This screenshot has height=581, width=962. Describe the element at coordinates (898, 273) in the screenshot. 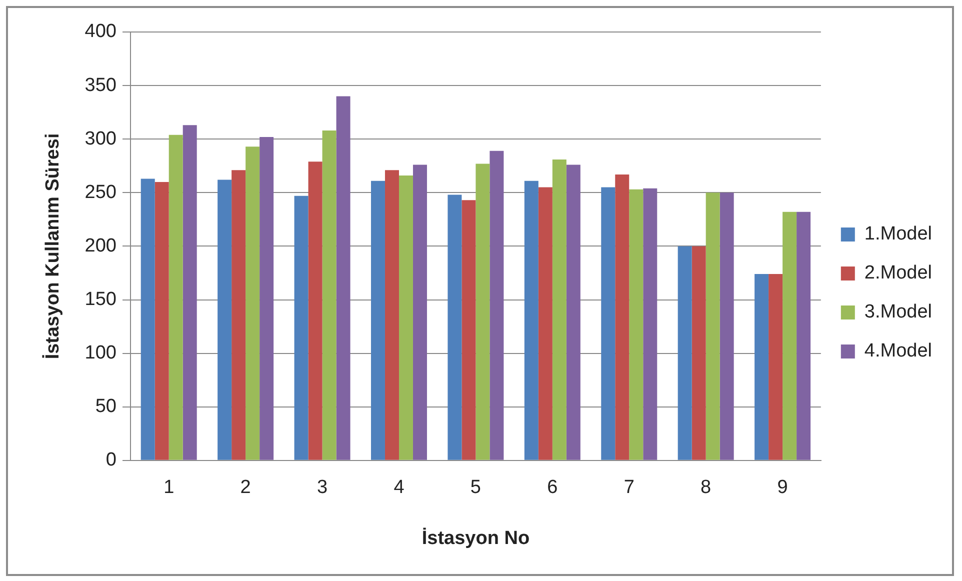

I see `legend-label: 2.Model` at that location.